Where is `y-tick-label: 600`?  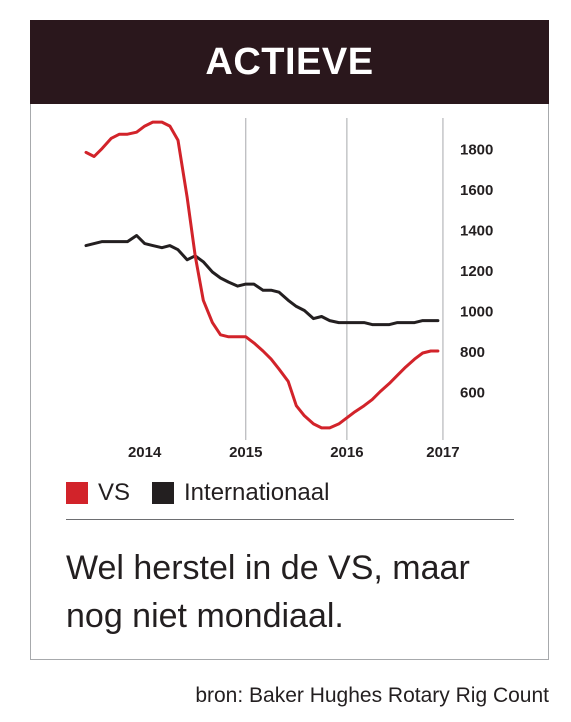 y-tick-label: 600 is located at coordinates (472, 392).